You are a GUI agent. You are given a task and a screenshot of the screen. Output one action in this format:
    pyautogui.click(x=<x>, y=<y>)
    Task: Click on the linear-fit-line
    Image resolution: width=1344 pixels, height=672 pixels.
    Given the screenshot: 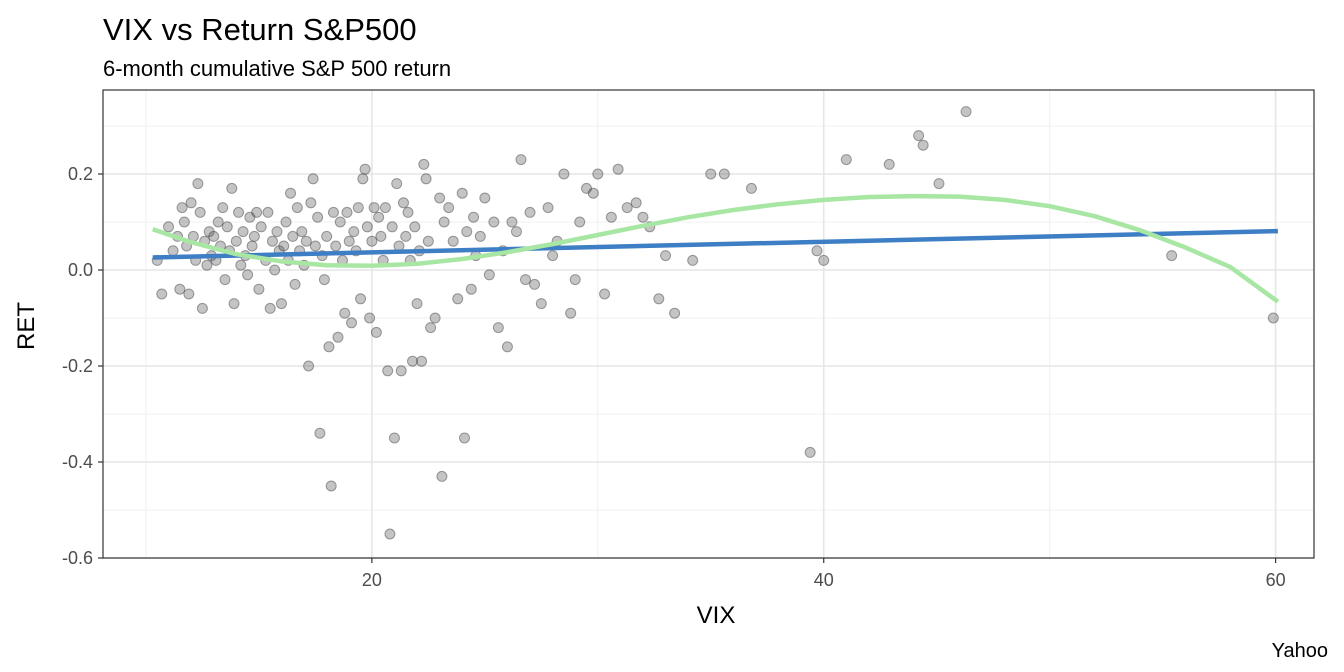 What is the action you would take?
    pyautogui.click(x=715, y=244)
    